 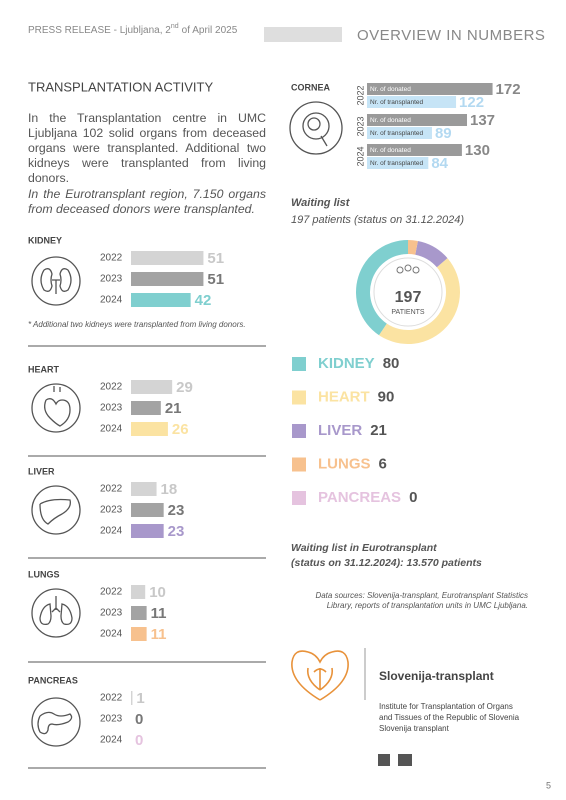 I want to click on organ-title: PANCREAS, so click(x=53, y=680).